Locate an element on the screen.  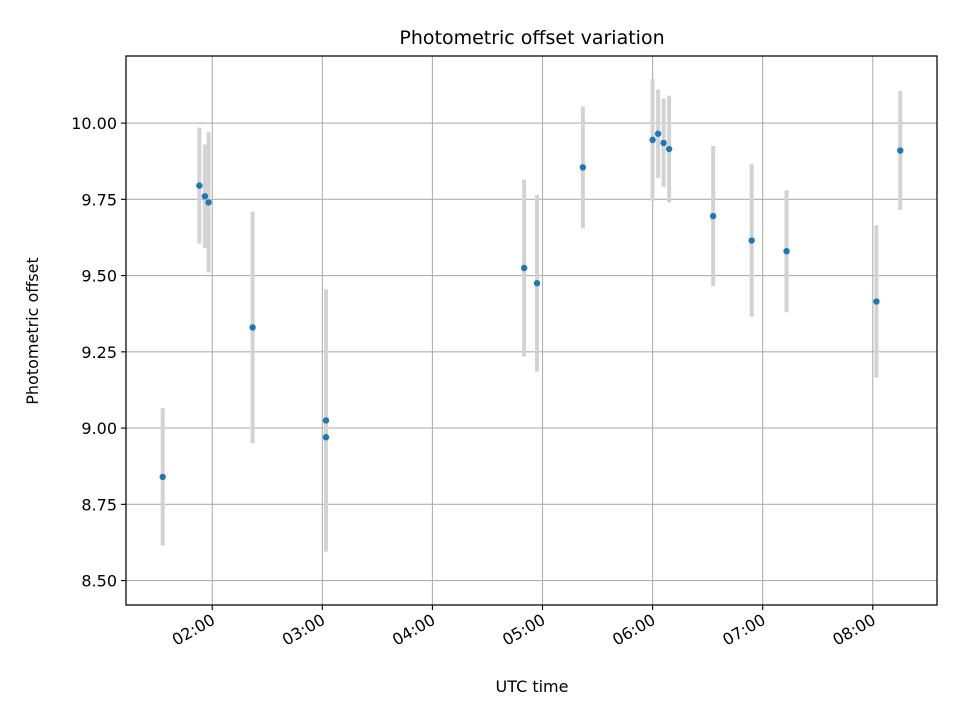
chart-title: Photometric offset variation is located at coordinates (531, 38).